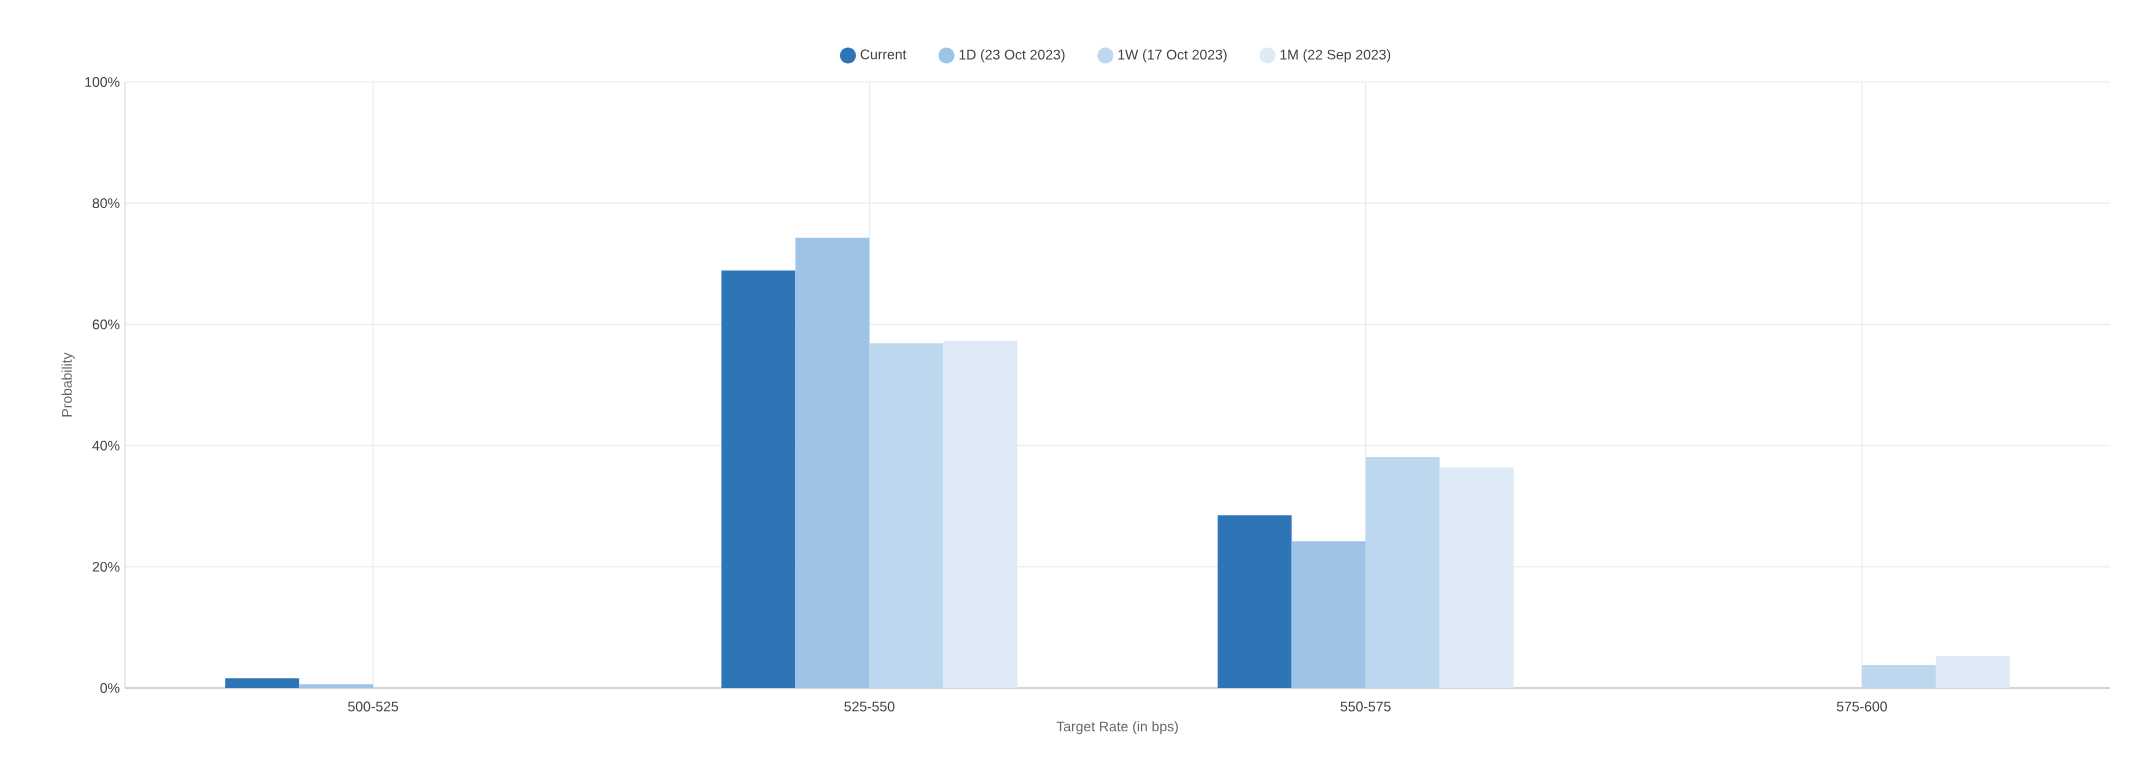 The height and width of the screenshot is (773, 2151). What do you see at coordinates (102, 82) in the screenshot?
I see `y-tick-label: 100%` at bounding box center [102, 82].